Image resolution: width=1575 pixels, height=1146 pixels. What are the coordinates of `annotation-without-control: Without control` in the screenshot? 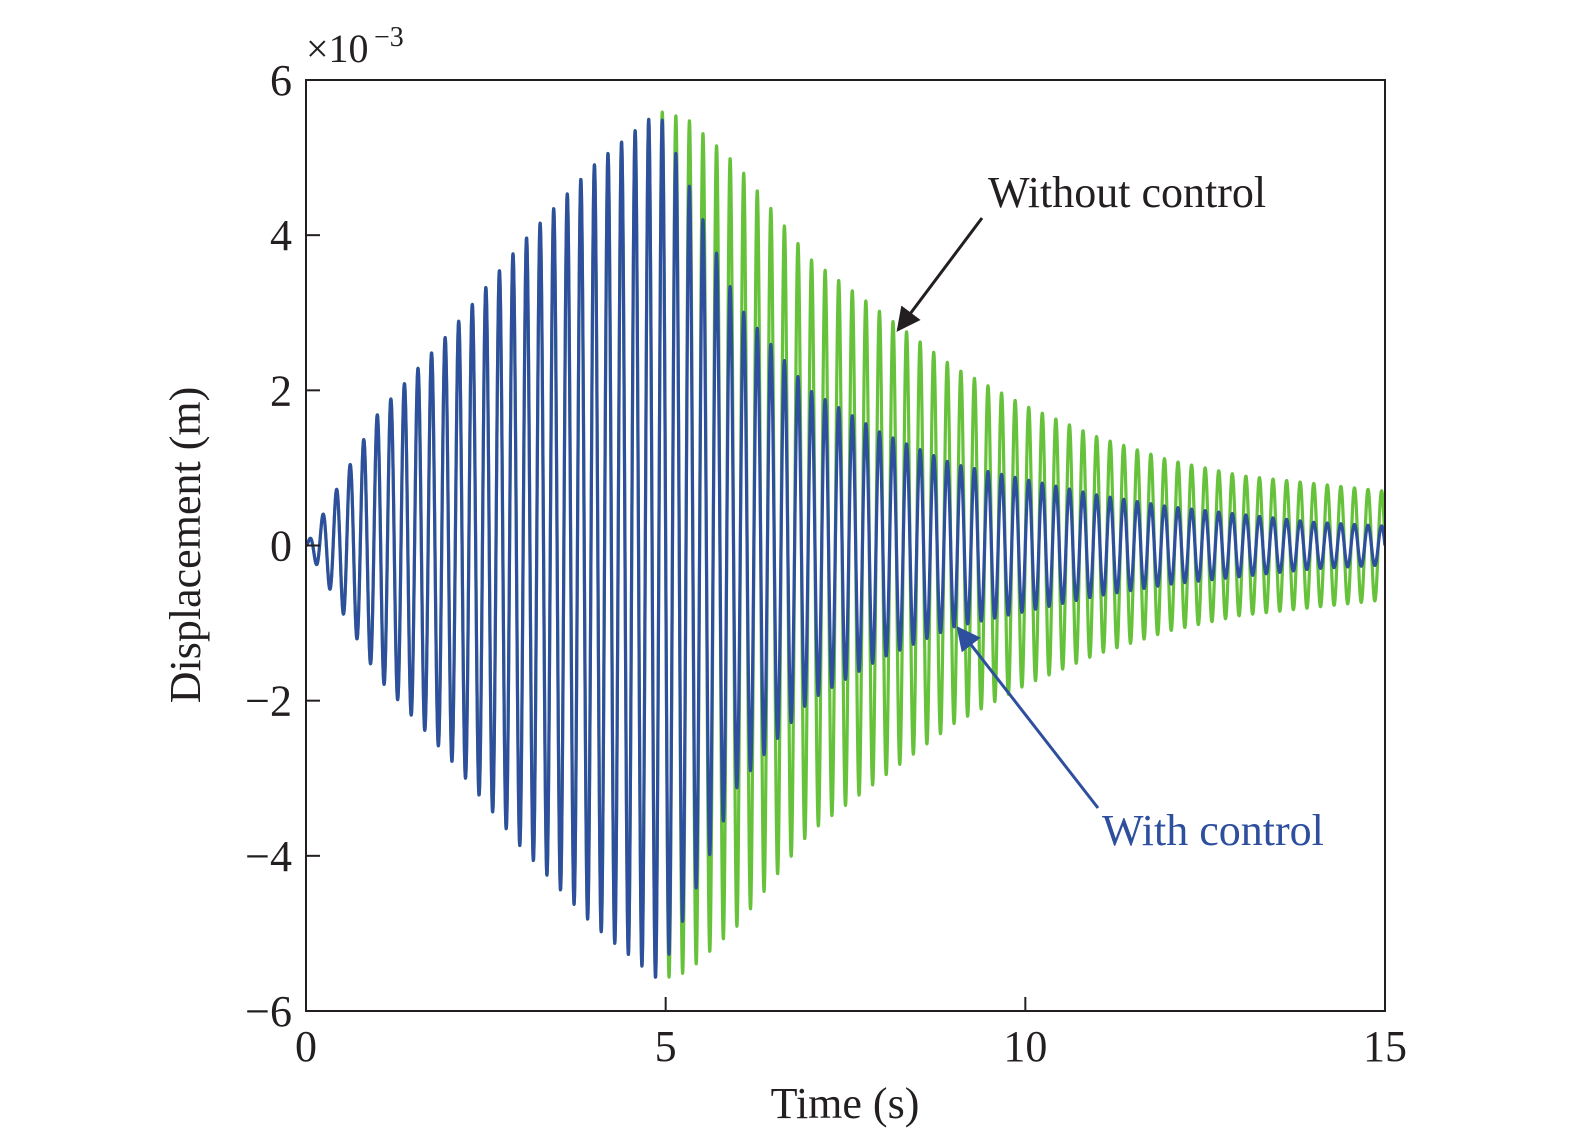 It's located at (1127, 192).